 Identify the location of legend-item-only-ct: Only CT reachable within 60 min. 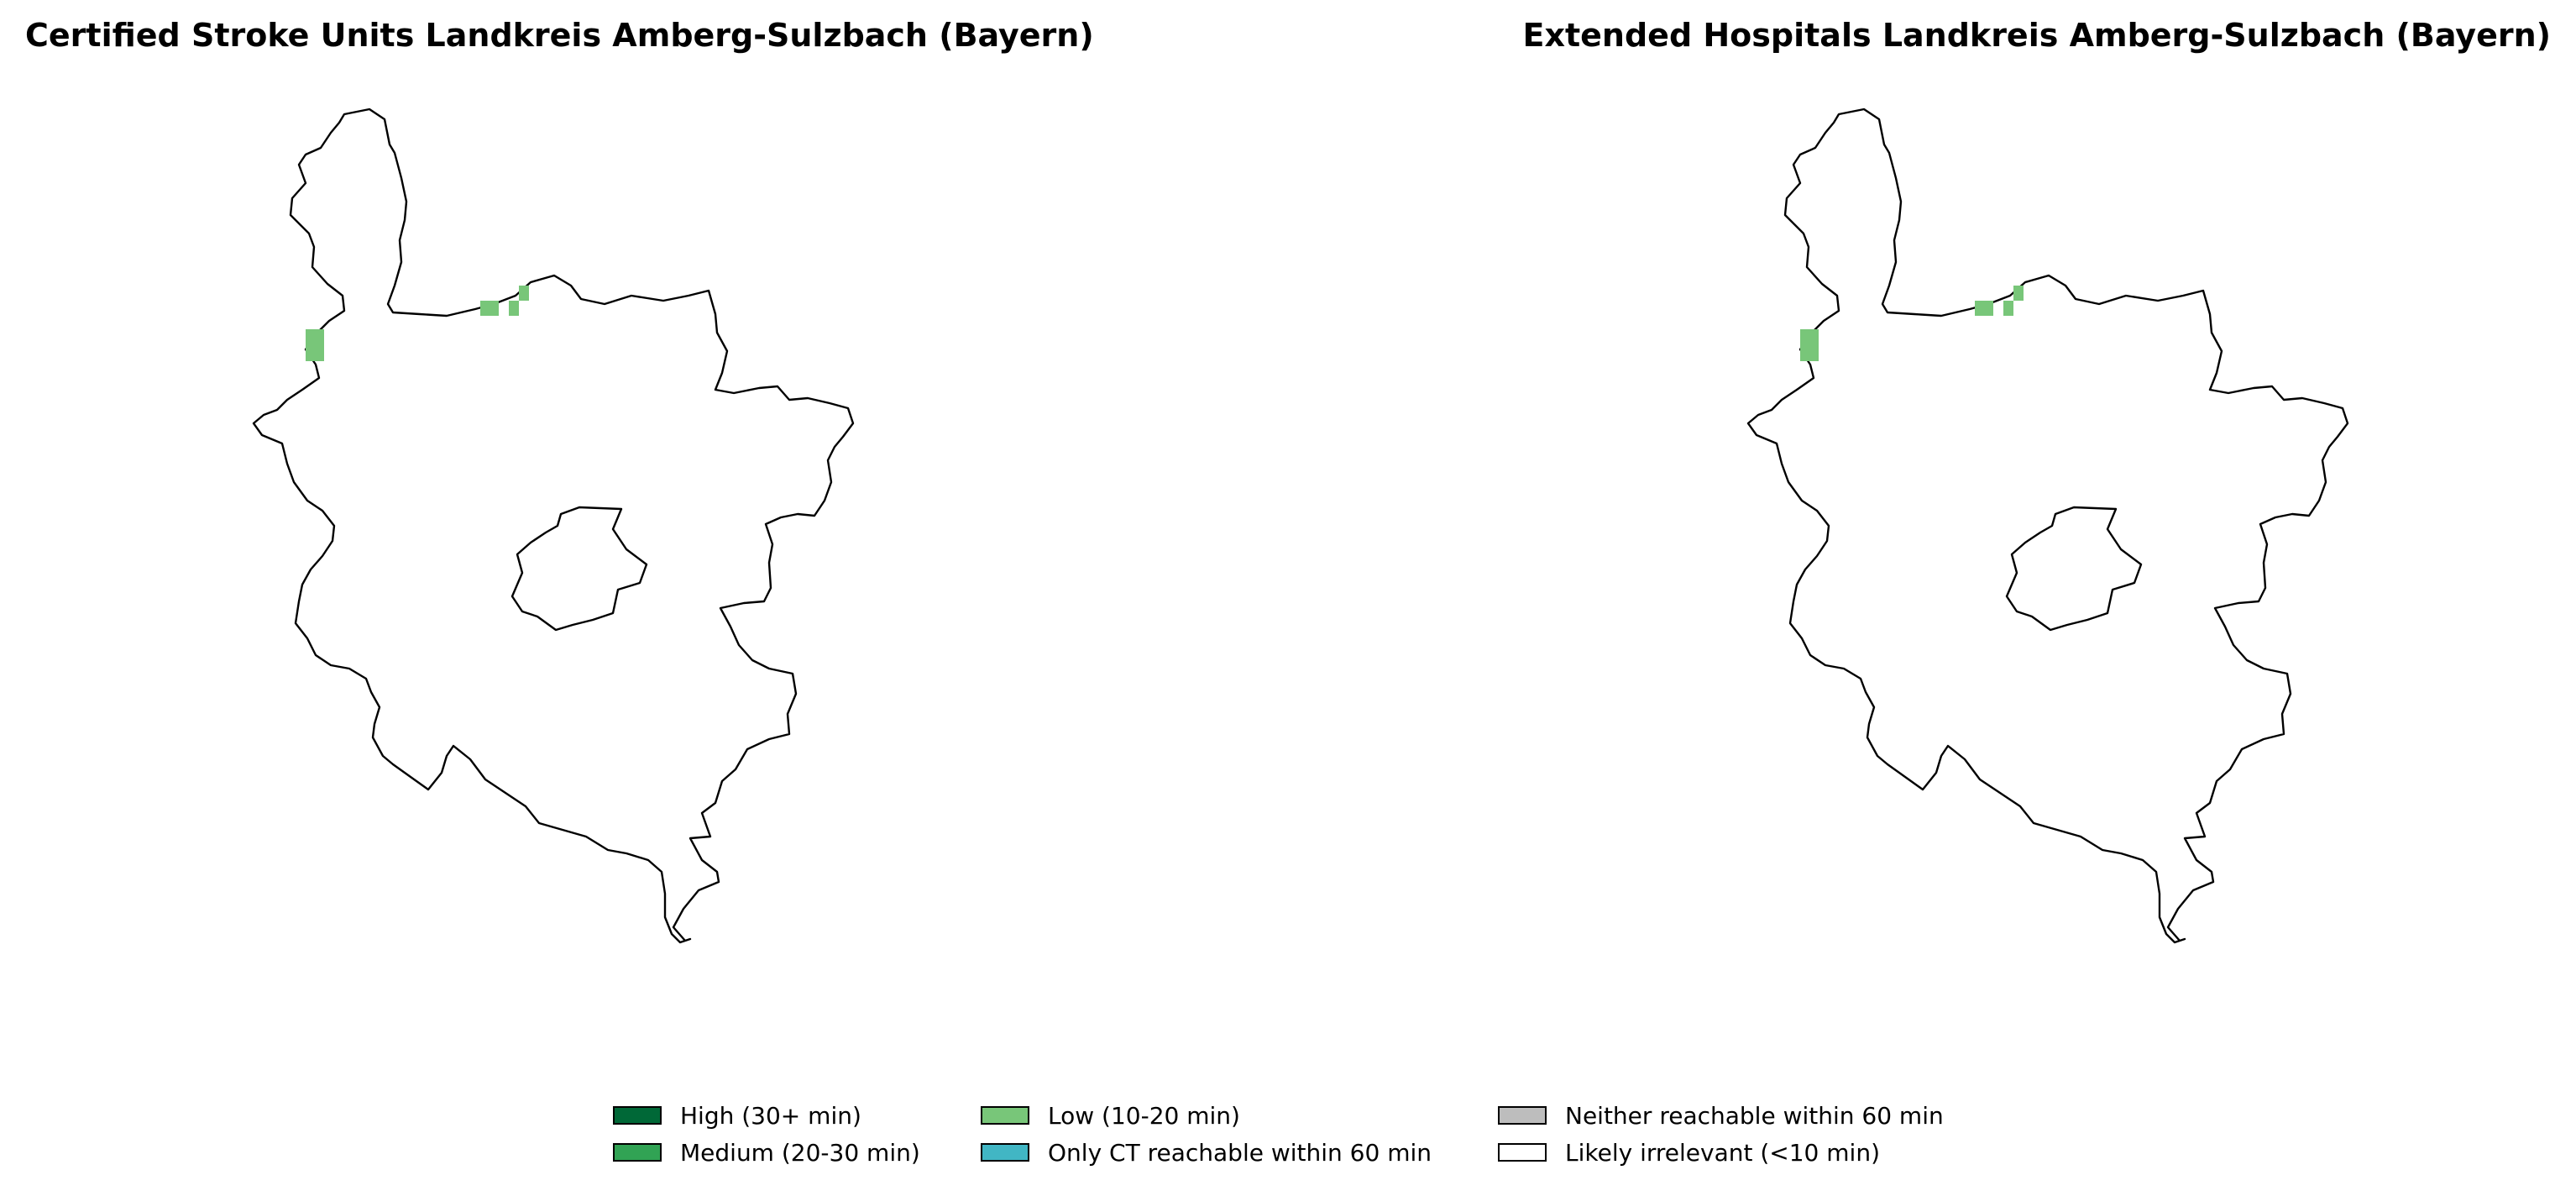
(1207, 1152).